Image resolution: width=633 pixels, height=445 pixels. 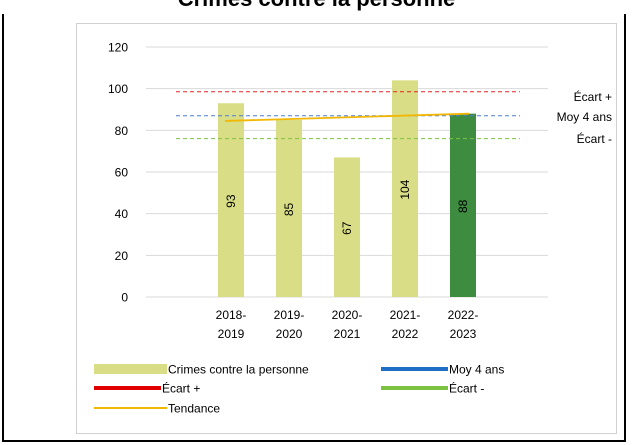 I want to click on x-tick-label: 2018-, so click(x=231, y=315).